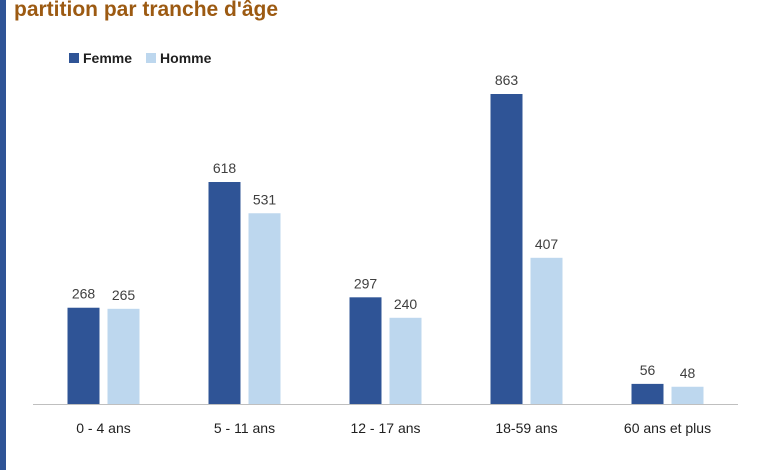 This screenshot has width=759, height=470. I want to click on data-label-femme-4: 56, so click(648, 370).